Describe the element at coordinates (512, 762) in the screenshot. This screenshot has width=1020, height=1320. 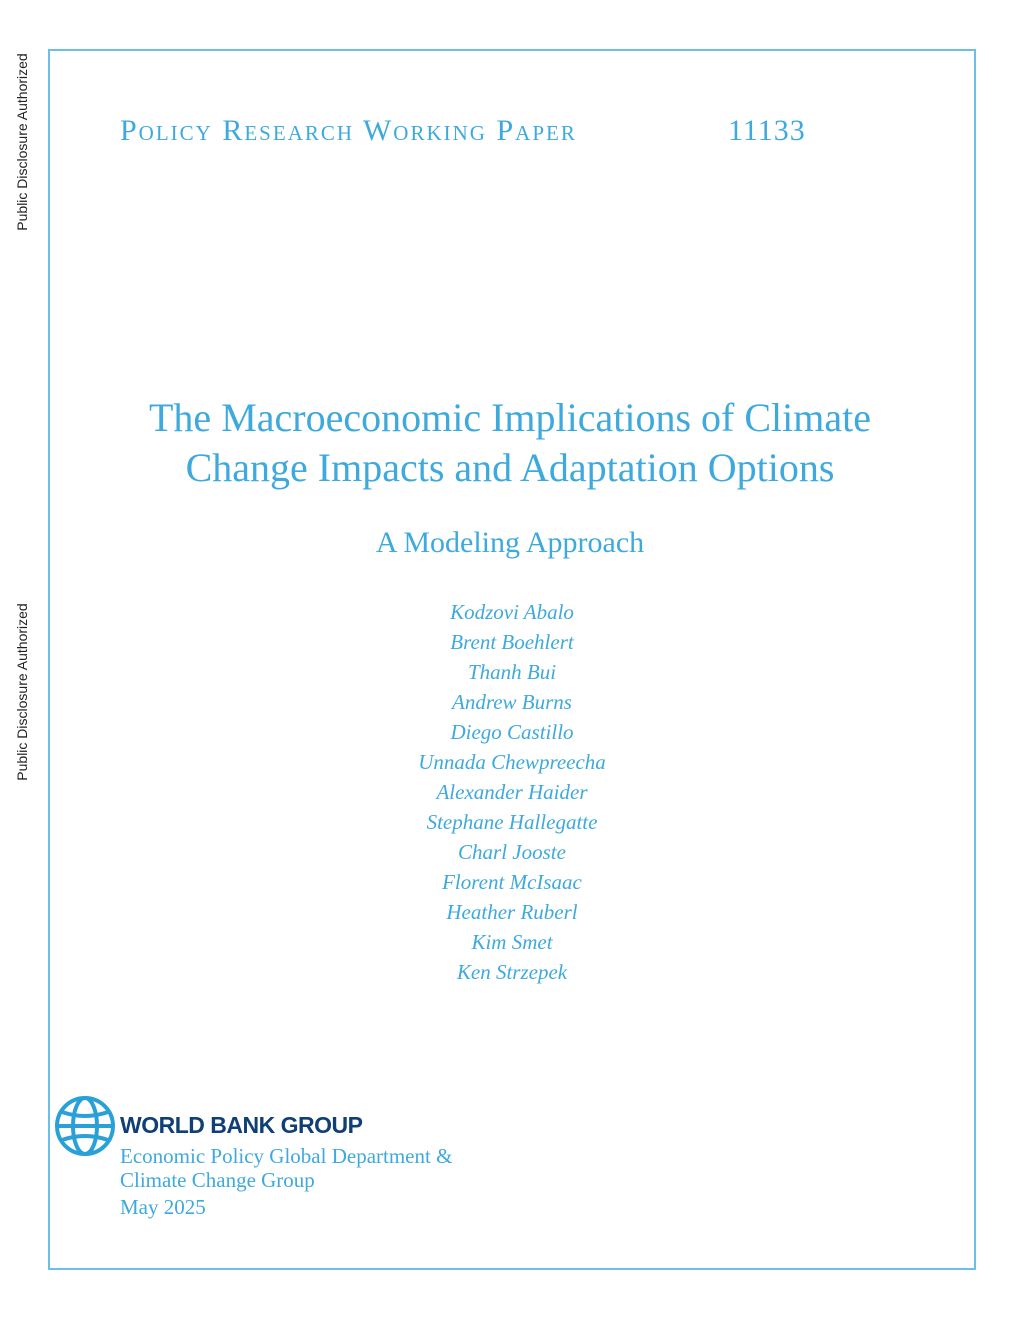
I see `author: Unnada Chewpreecha` at that location.